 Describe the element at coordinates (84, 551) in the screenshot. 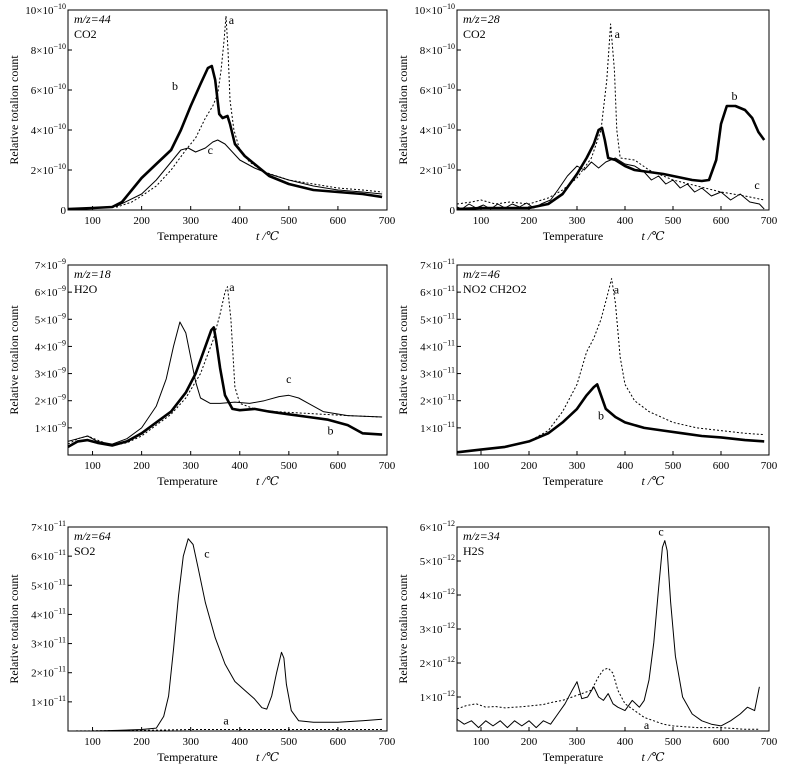

I see `species-annotation: SO2` at that location.